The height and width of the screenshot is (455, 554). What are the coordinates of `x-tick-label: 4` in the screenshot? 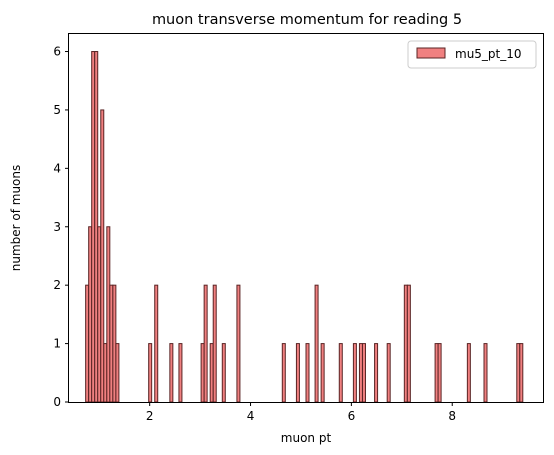 It's located at (251, 416).